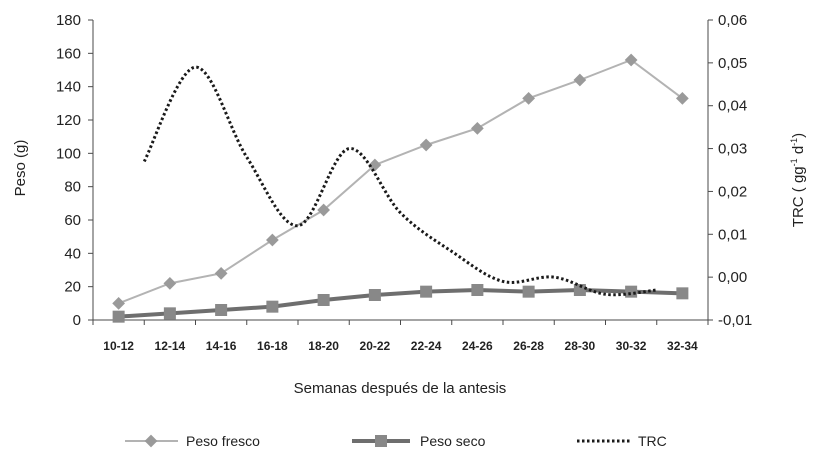  I want to click on legend-label-peso-fresco: Peso fresco, so click(223, 441).